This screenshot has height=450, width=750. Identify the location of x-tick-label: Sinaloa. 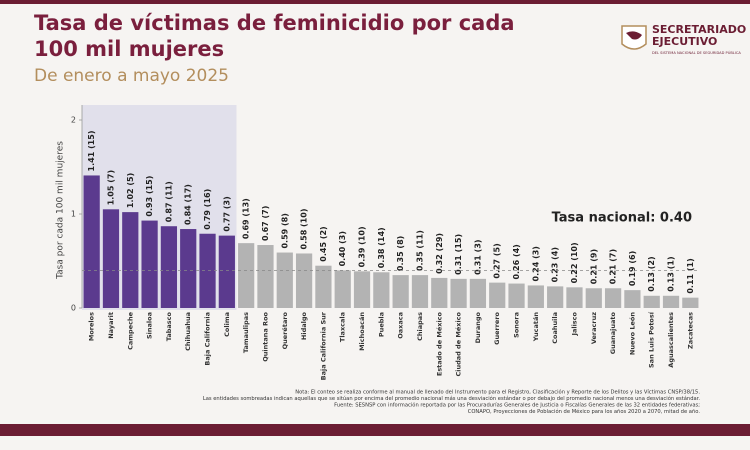
(150, 325).